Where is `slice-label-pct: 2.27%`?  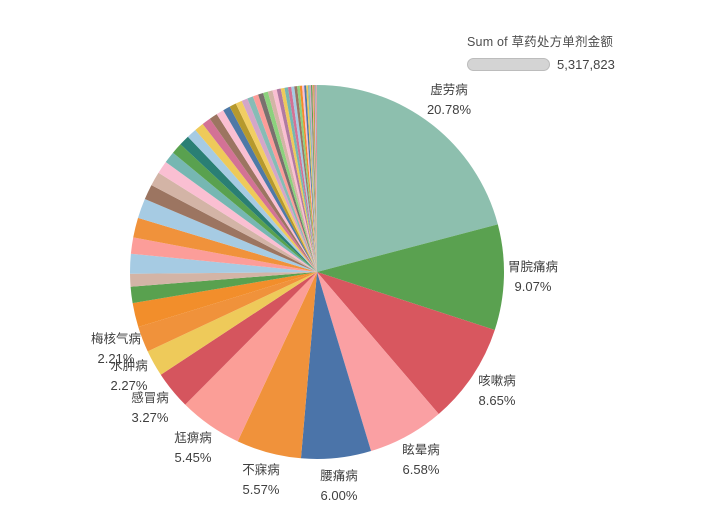
slice-label-pct: 2.27% is located at coordinates (129, 386).